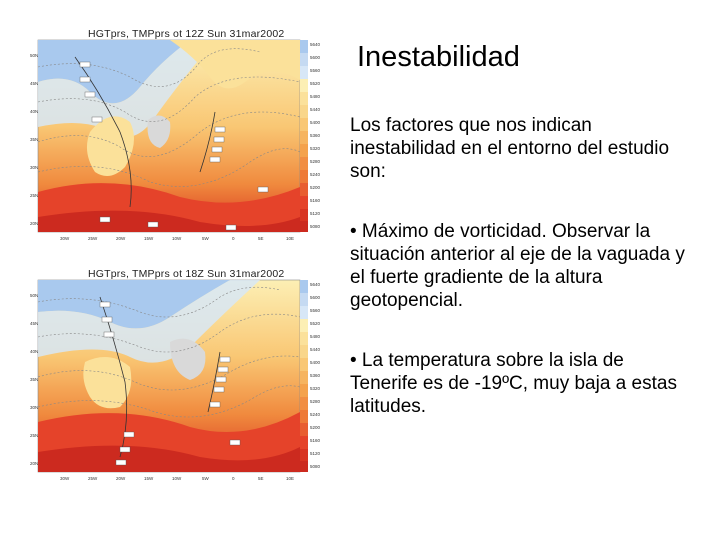 This screenshot has width=720, height=540. What do you see at coordinates (186, 34) in the screenshot?
I see `map-title: HGTprs, TMPprs ot 12Z Sun 31mar2002` at bounding box center [186, 34].